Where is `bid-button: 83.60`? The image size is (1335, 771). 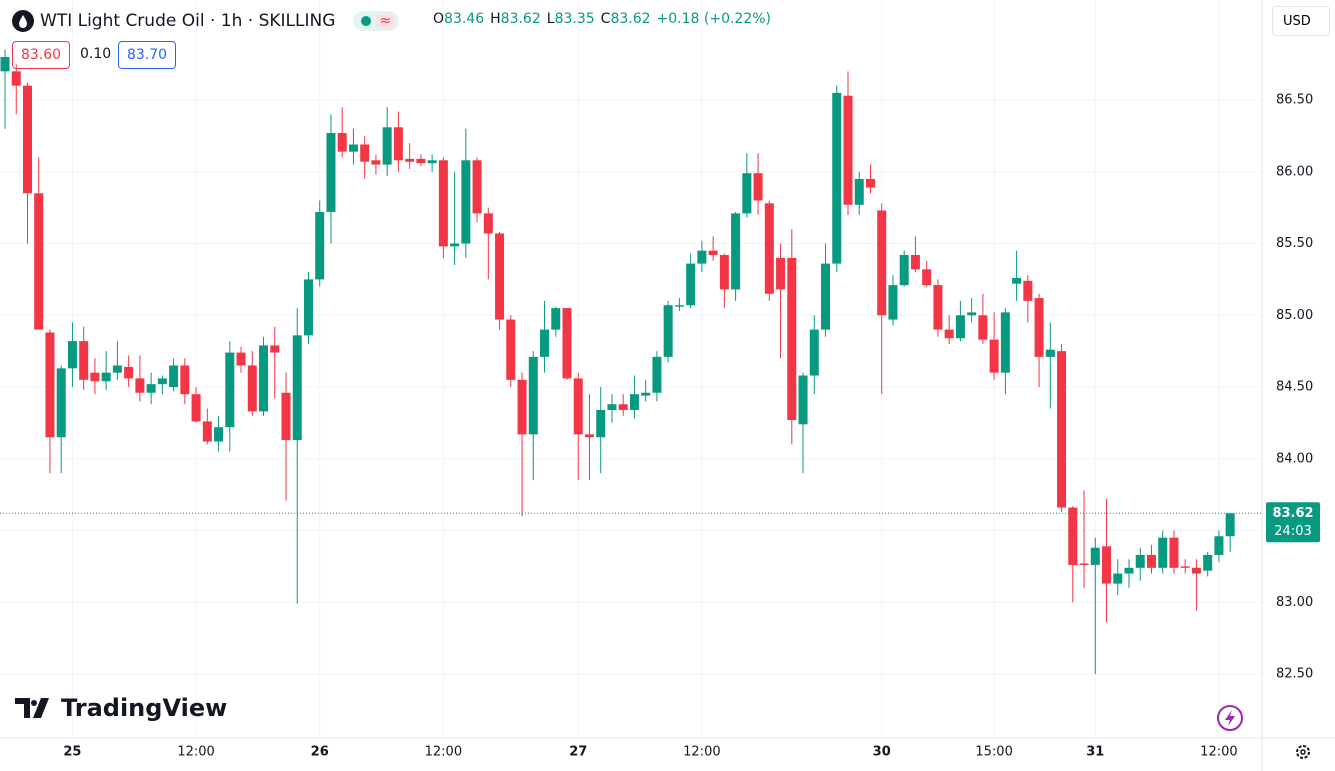
bid-button: 83.60 is located at coordinates (41, 55).